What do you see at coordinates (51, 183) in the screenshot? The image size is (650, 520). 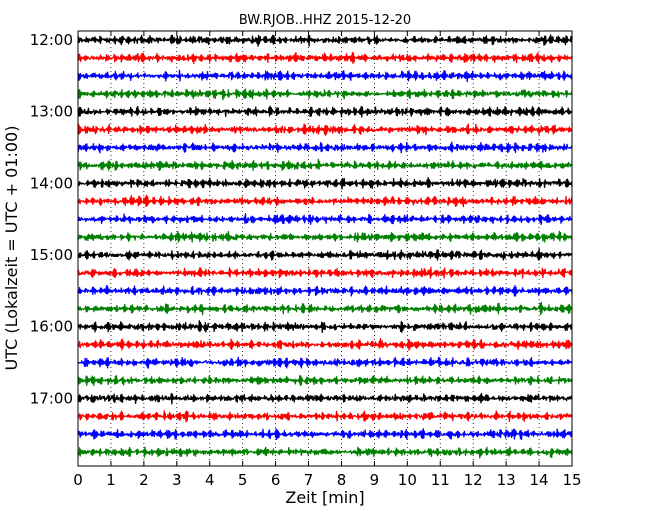 I see `y-tick-label: 14:00` at bounding box center [51, 183].